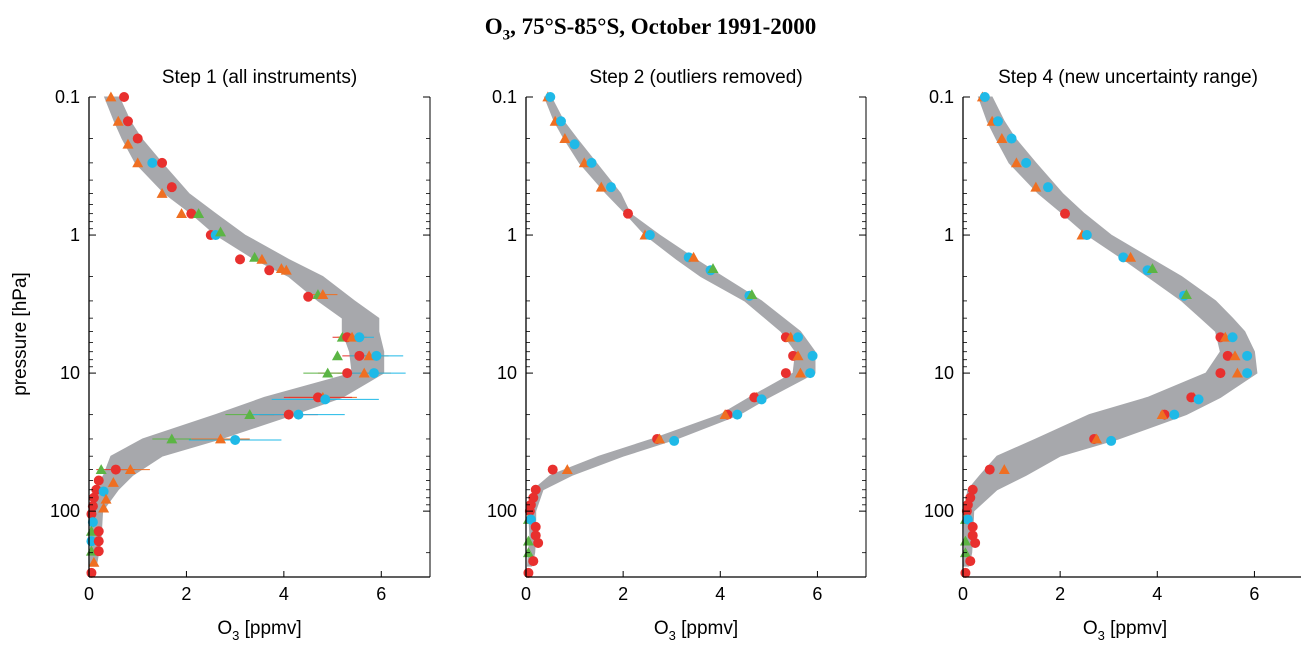 This screenshot has width=1301, height=646. I want to click on panel-title: Step 2 (outliers removed), so click(695, 77).